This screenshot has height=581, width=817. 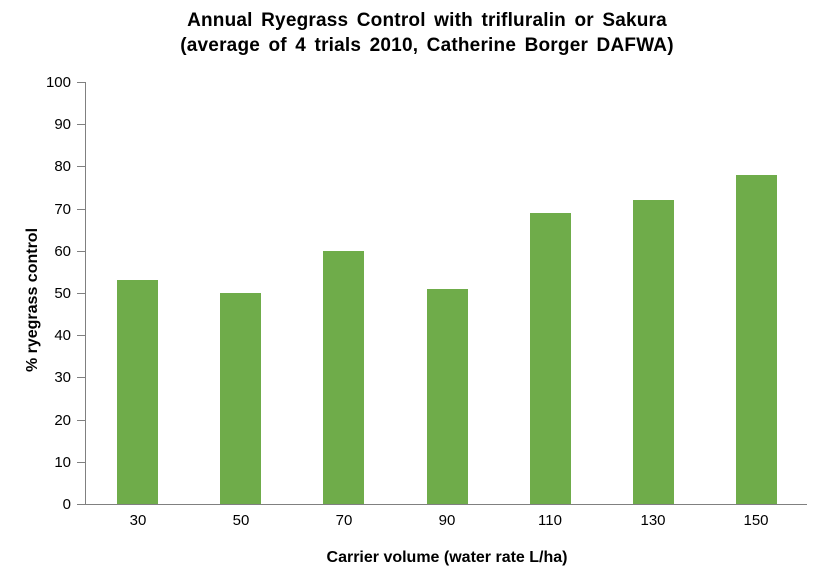 I want to click on y-tick-label: 40, so click(x=62, y=335).